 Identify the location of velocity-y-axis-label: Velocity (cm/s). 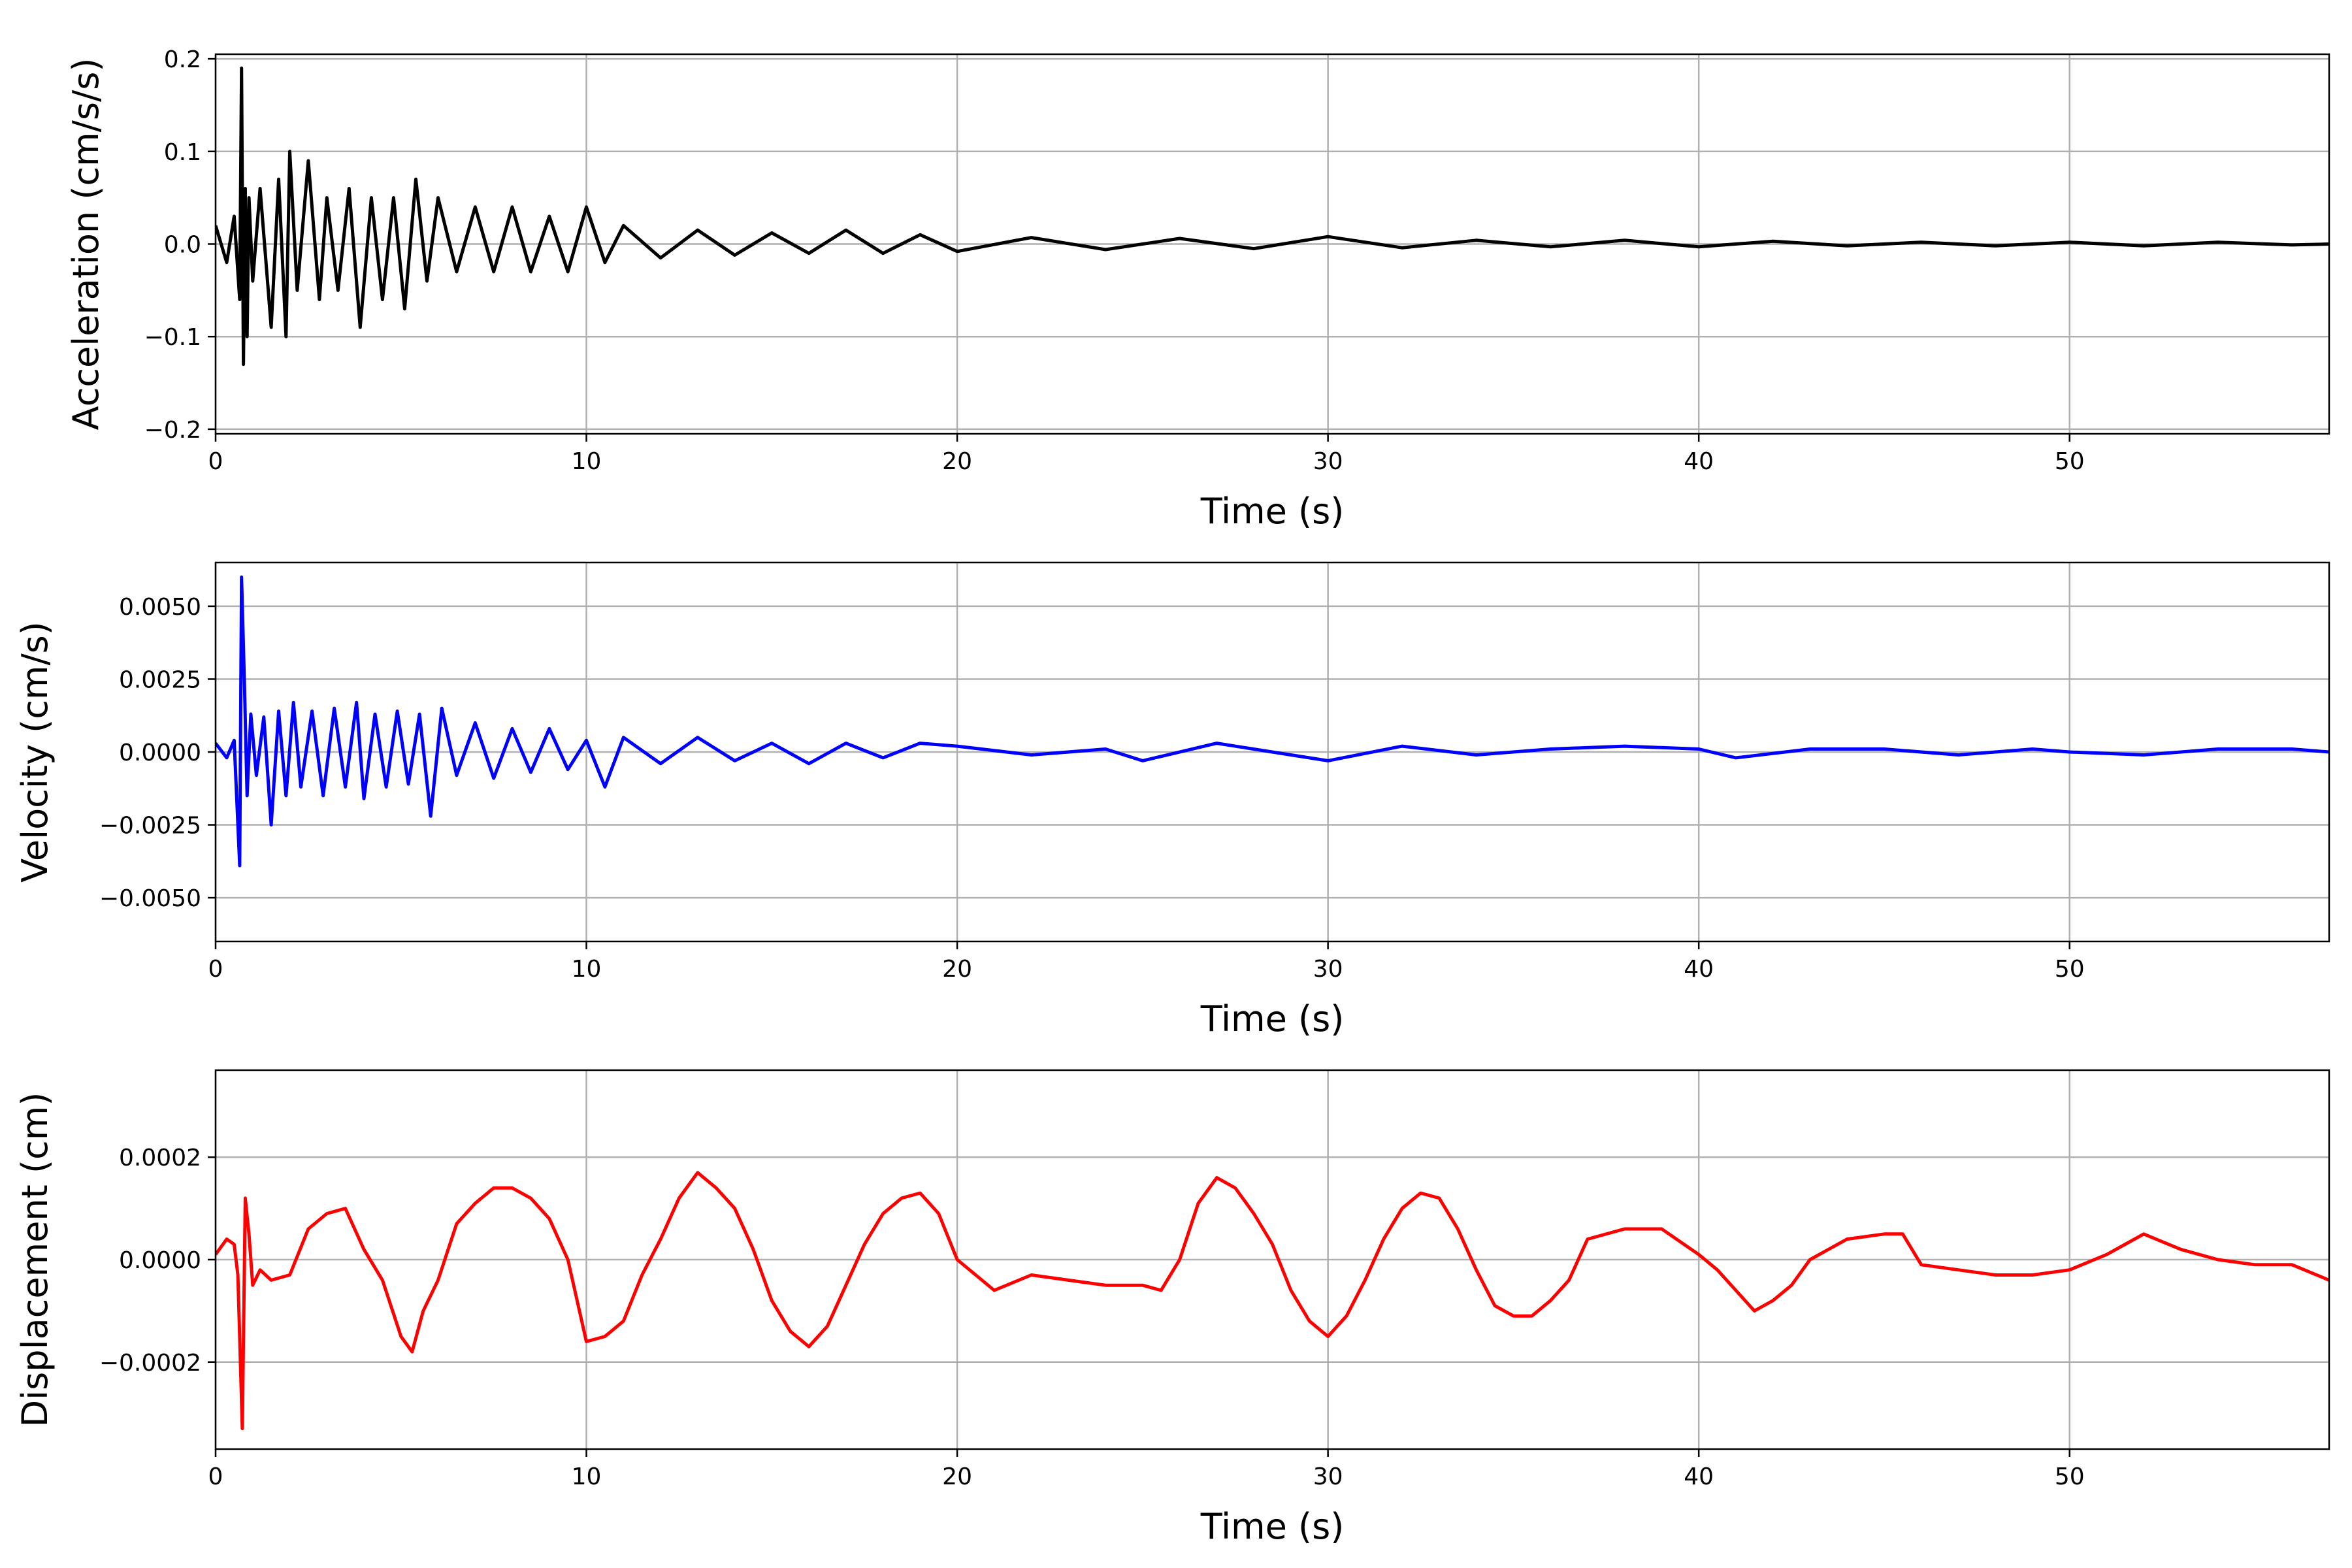
(35, 752).